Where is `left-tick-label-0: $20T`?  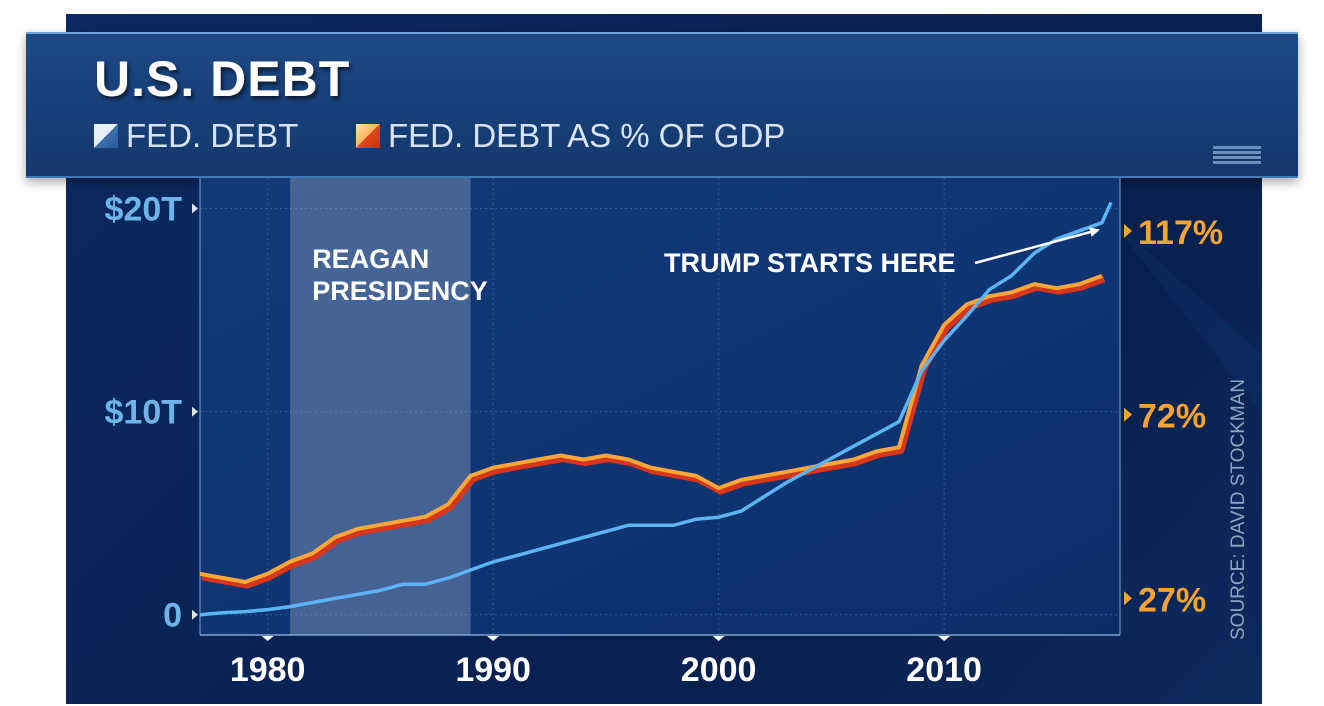 left-tick-label-0: $20T is located at coordinates (144, 209).